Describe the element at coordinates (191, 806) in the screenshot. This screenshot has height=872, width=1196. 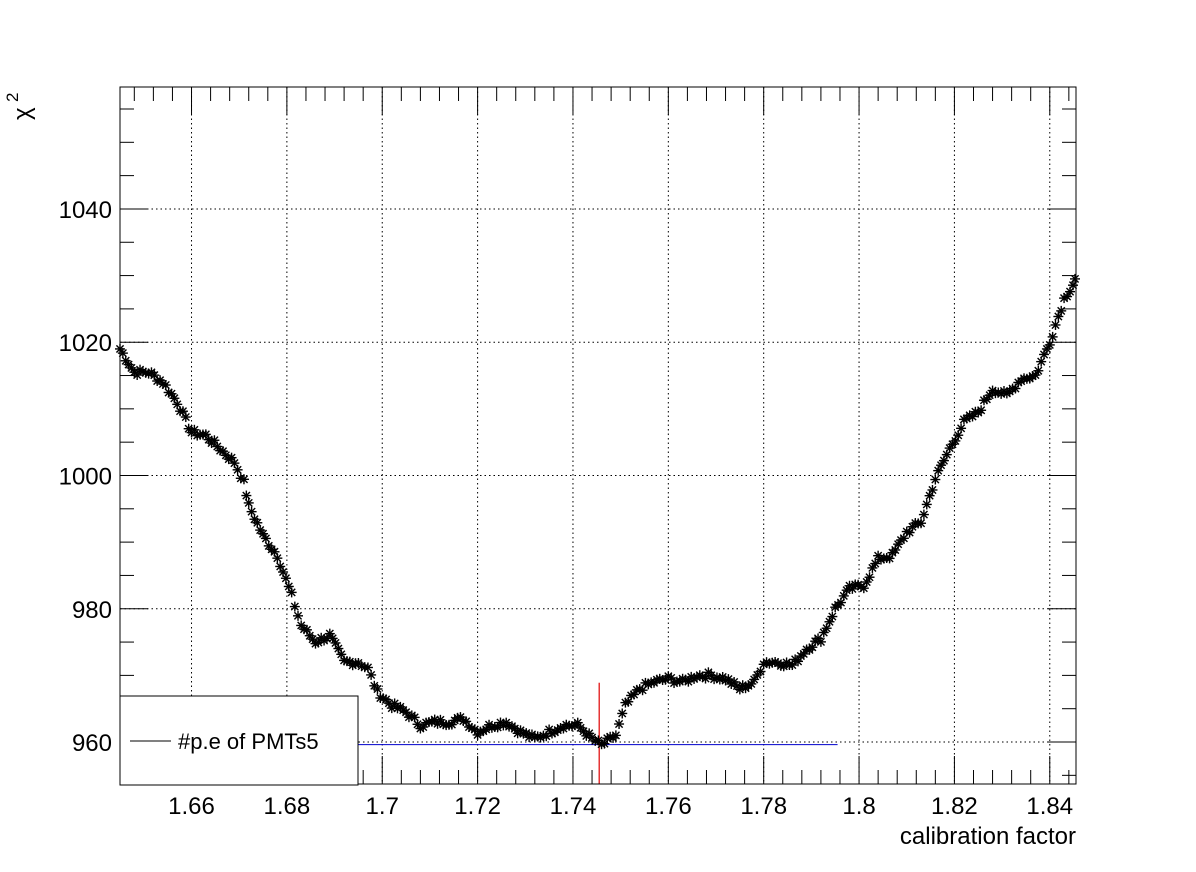
I see `x-tick-label: 1.66` at that location.